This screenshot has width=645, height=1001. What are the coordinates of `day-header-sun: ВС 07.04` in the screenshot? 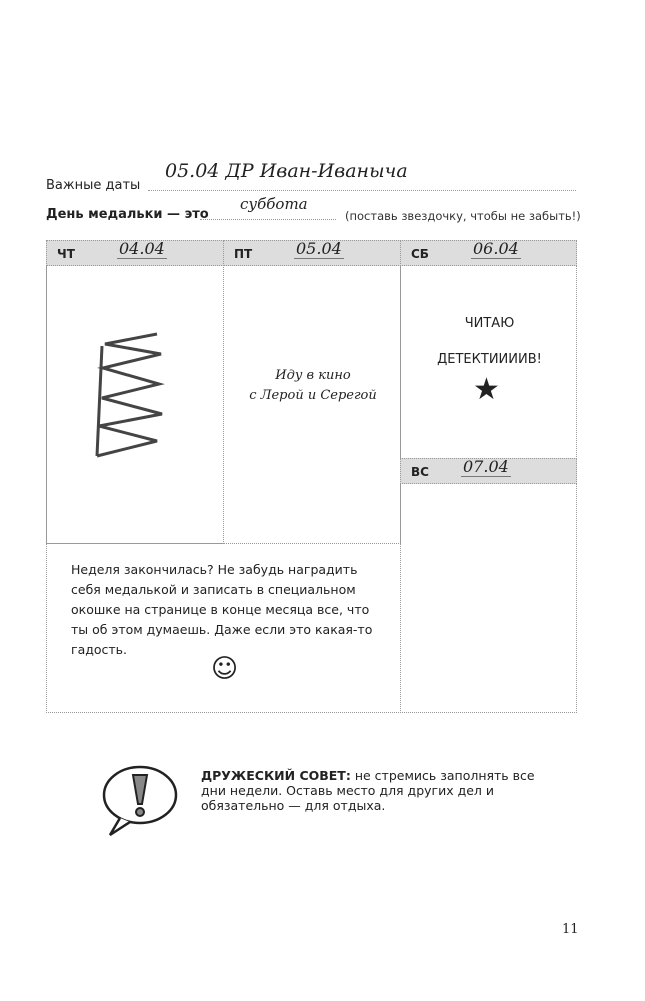 It's located at (488, 470).